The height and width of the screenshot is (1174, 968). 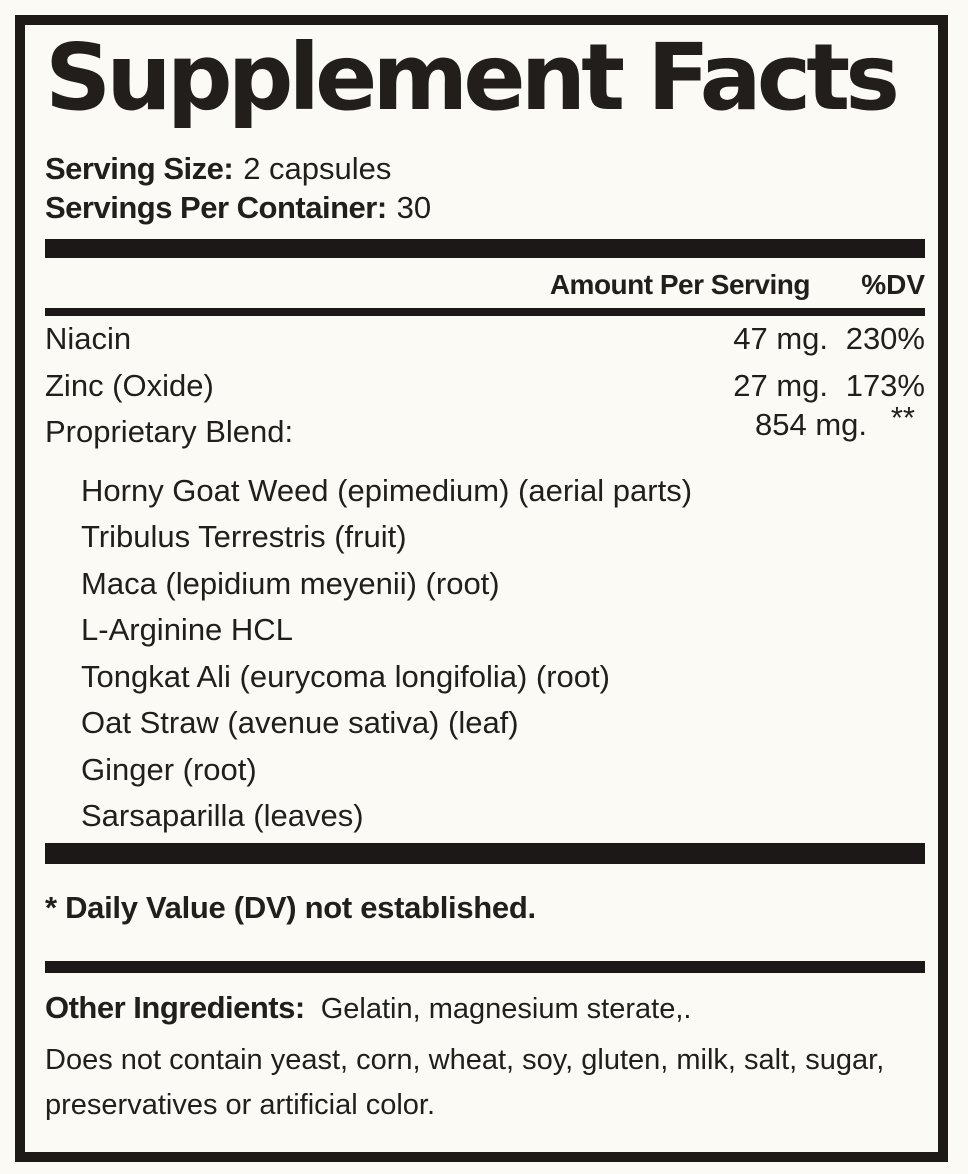 What do you see at coordinates (222, 815) in the screenshot?
I see `list-item: Sarsaparilla (leaves)` at bounding box center [222, 815].